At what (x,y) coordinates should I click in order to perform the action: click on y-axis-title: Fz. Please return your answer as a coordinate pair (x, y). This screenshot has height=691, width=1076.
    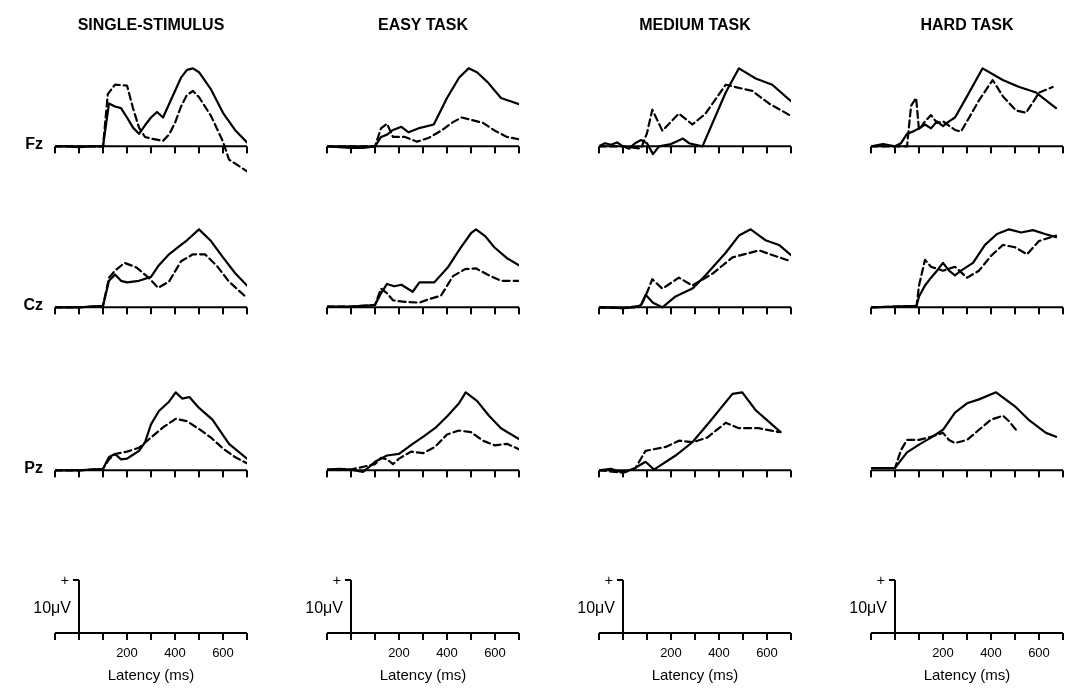
    Looking at the image, I should click on (33, 143).